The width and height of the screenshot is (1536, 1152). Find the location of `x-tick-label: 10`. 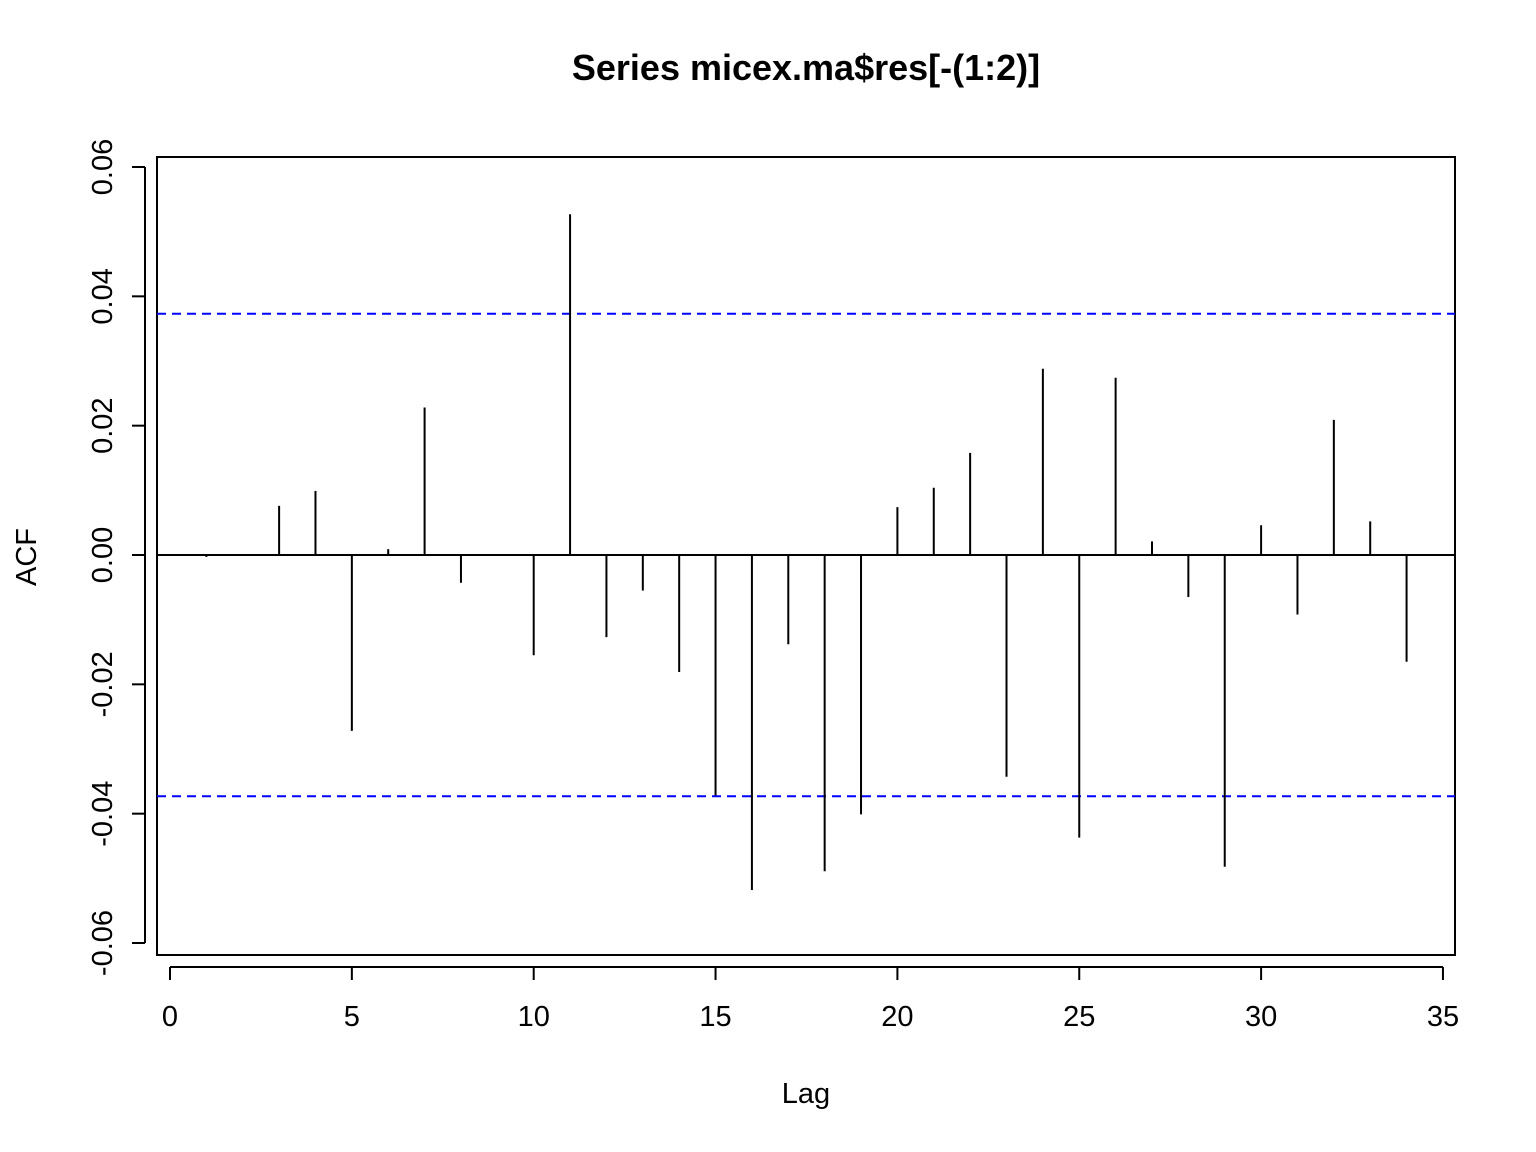

x-tick-label: 10 is located at coordinates (534, 1017).